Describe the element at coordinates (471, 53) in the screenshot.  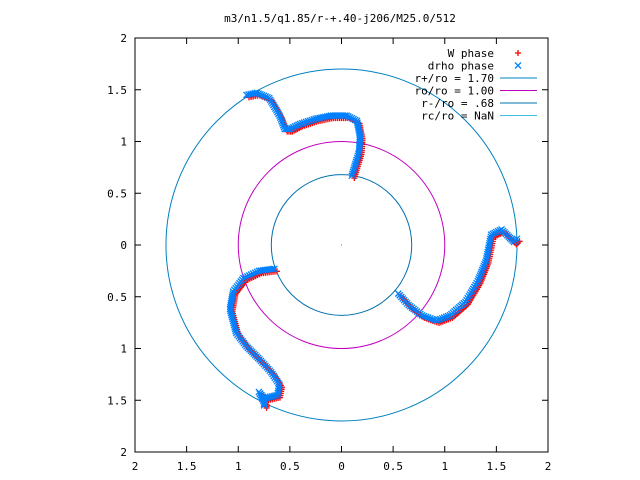
I see `legend-label: W phase` at that location.